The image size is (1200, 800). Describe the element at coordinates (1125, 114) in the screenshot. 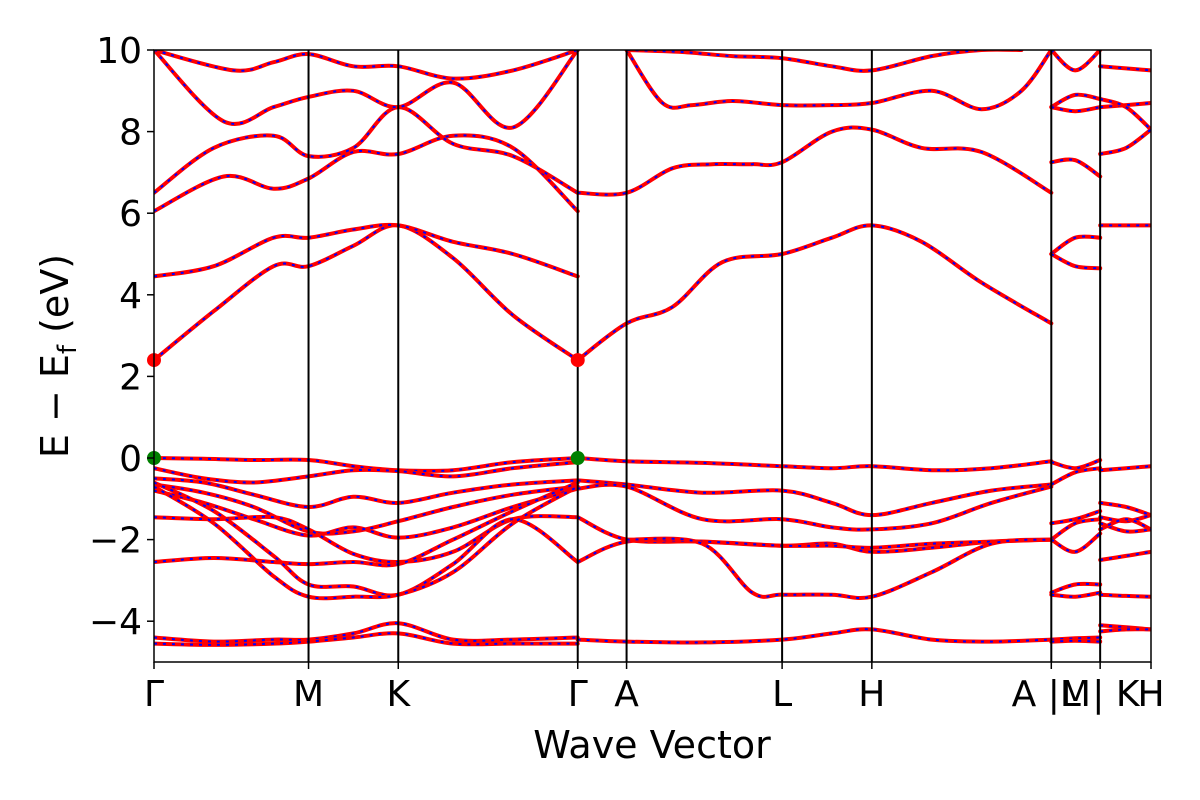

I see `band-45-overlay` at that location.